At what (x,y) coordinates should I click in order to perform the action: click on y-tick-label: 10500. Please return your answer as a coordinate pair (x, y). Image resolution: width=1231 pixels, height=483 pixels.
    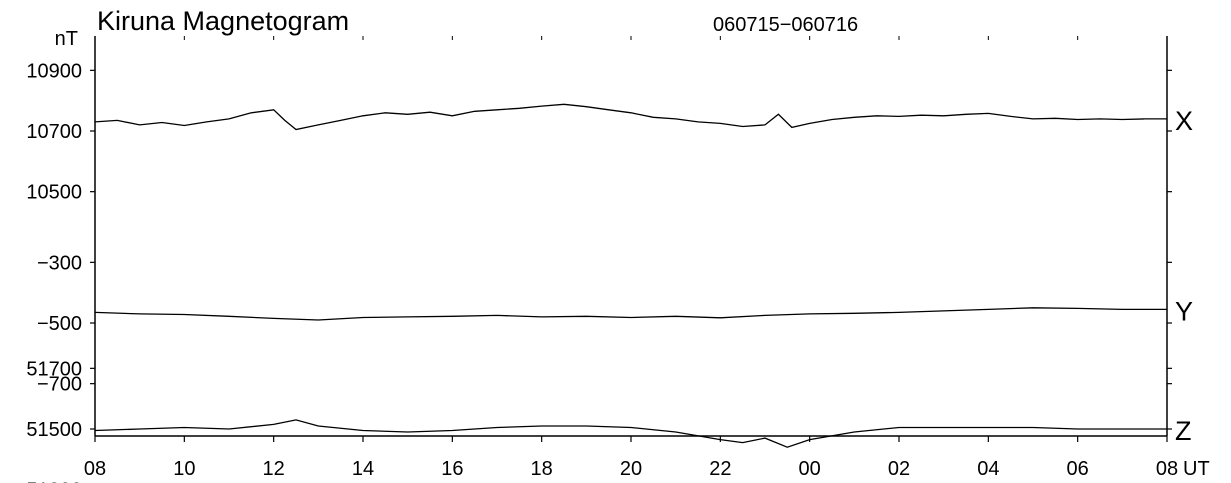
    Looking at the image, I should click on (54, 193).